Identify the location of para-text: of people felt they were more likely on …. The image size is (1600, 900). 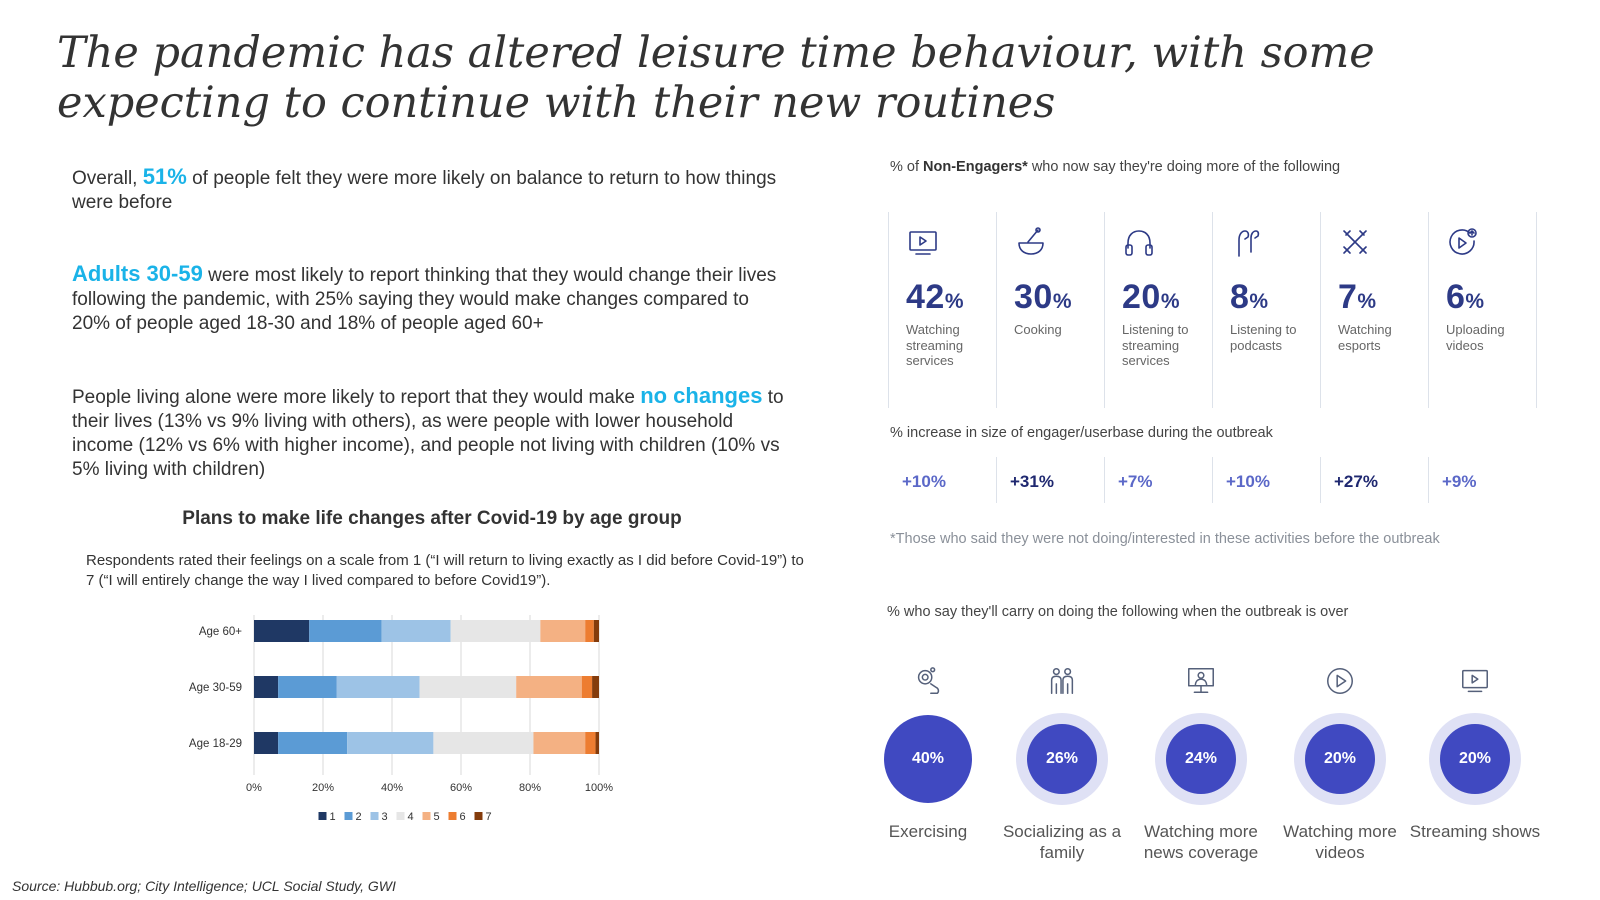
(424, 190).